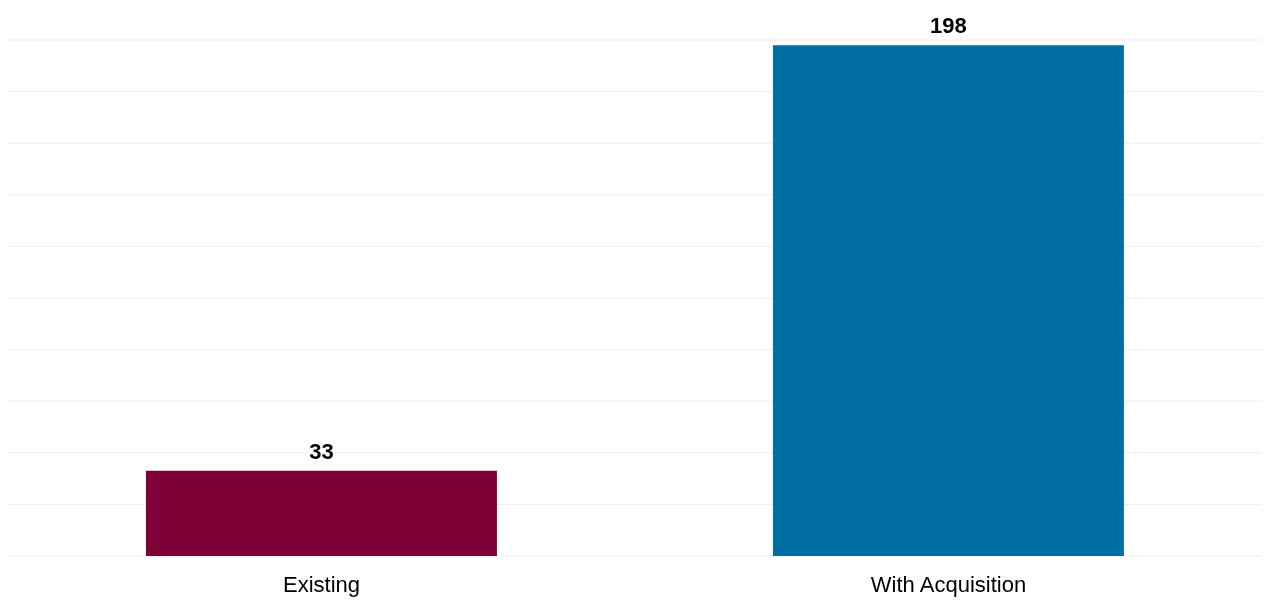 The width and height of the screenshot is (1270, 614). I want to click on x-tick-label: Existing, so click(321, 584).